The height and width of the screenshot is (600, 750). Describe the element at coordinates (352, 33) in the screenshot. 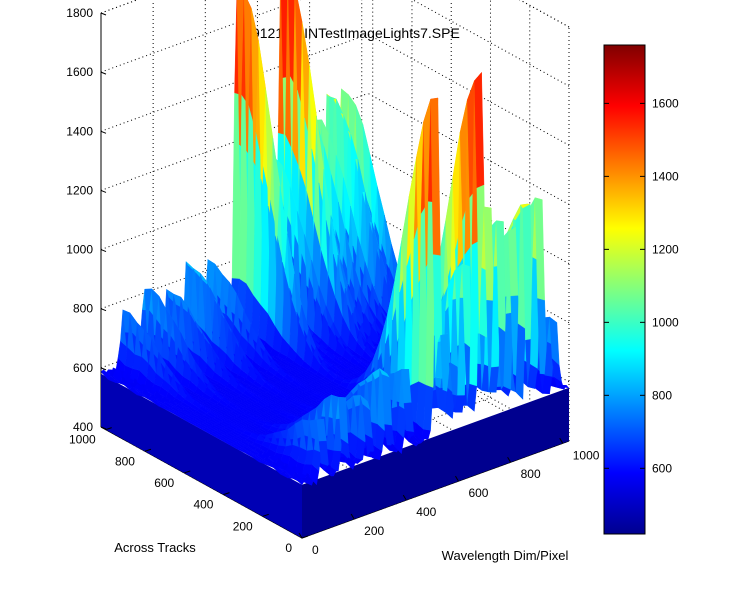

I see `chart-title: 091214\BINTestImageLights7.SPE` at that location.